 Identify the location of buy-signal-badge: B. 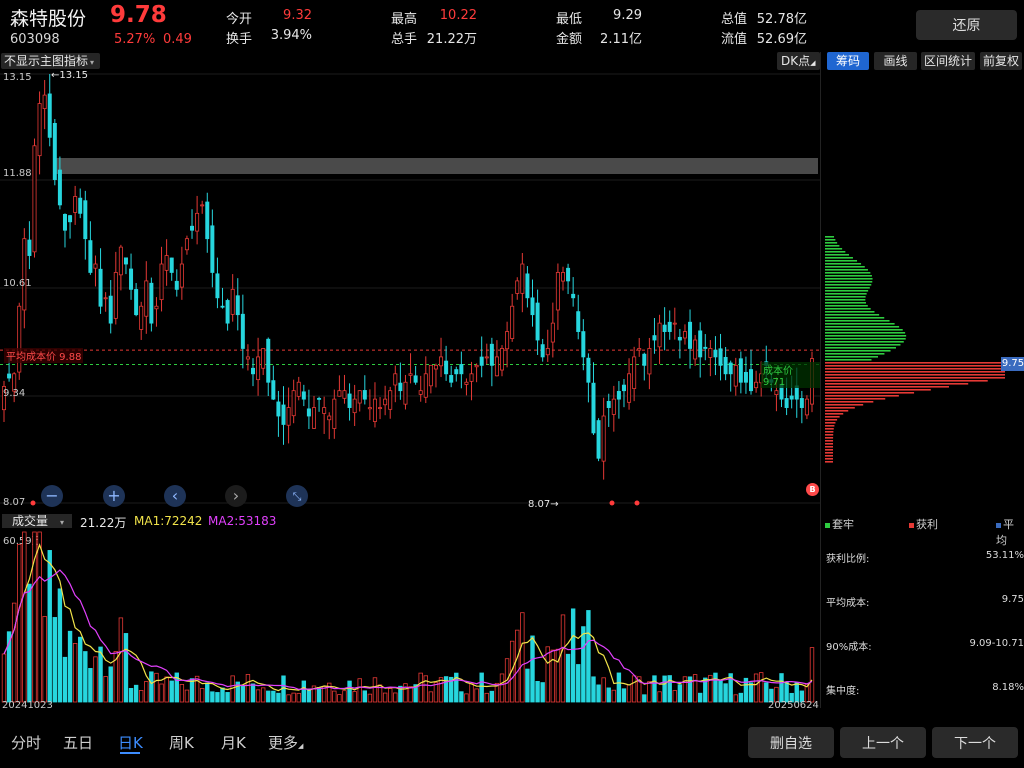
(812, 489).